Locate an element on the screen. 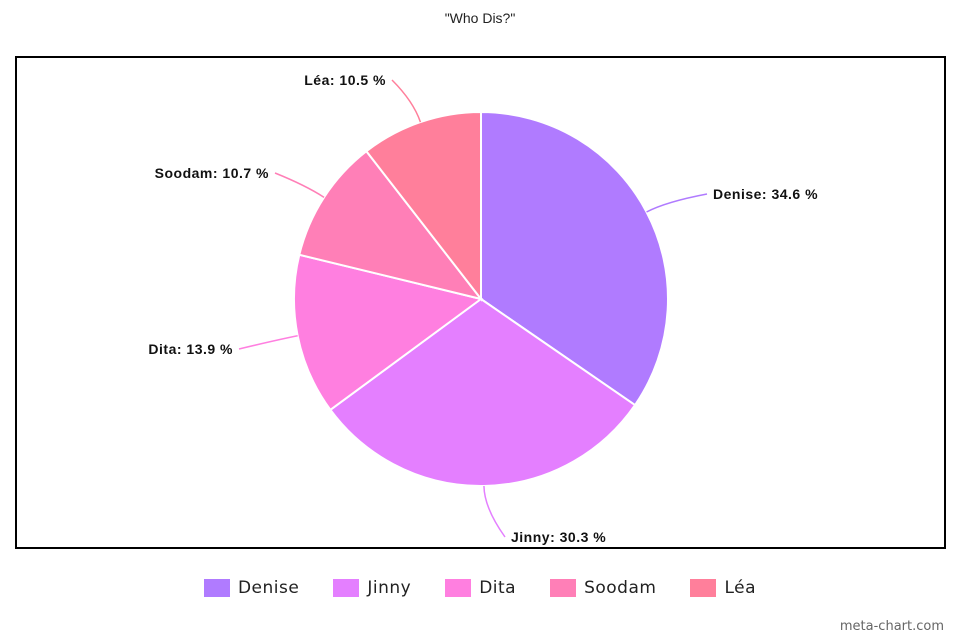  legend-item-lea: Léa is located at coordinates (723, 588).